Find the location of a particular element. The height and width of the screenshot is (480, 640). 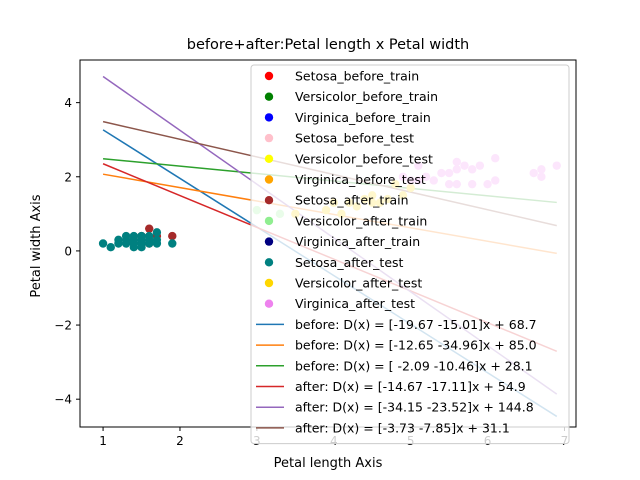

legend-label: before: D(x) = [-19.67 -15.01]x + 68.7 is located at coordinates (416, 324).